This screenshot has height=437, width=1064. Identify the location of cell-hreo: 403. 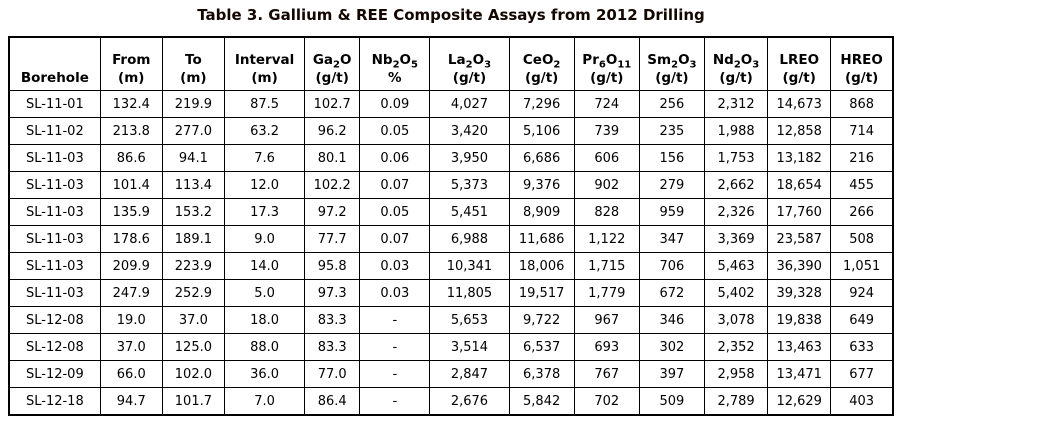
(862, 401).